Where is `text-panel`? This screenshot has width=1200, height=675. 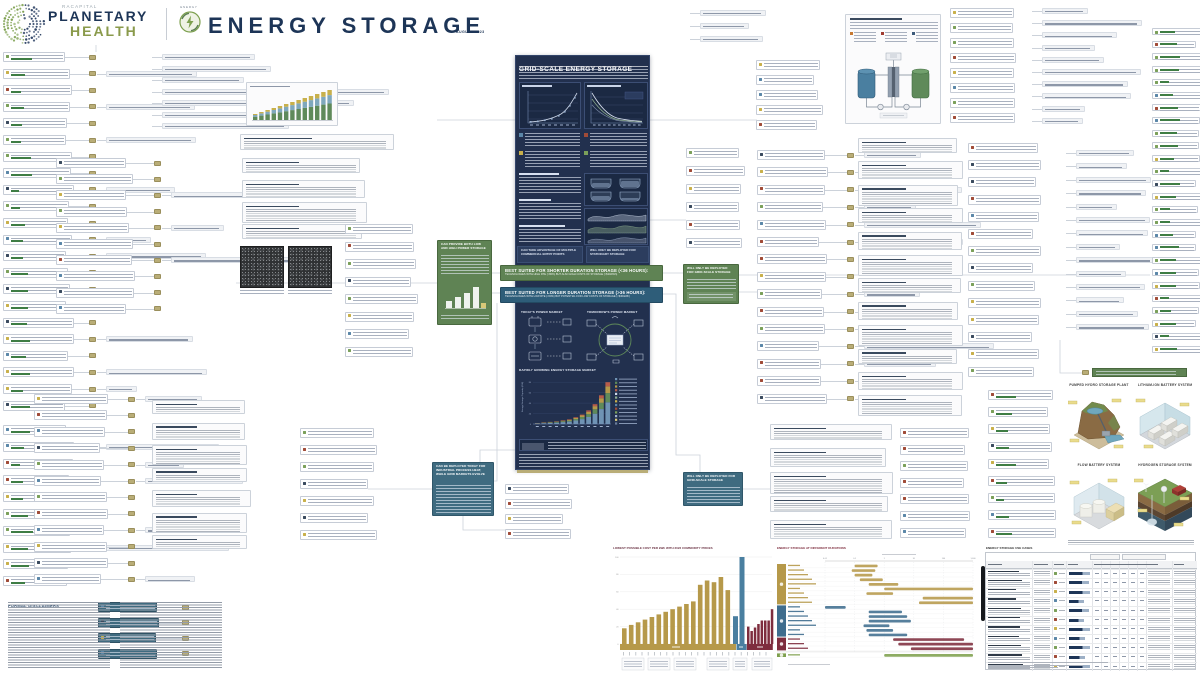
text-panel is located at coordinates (199, 522).